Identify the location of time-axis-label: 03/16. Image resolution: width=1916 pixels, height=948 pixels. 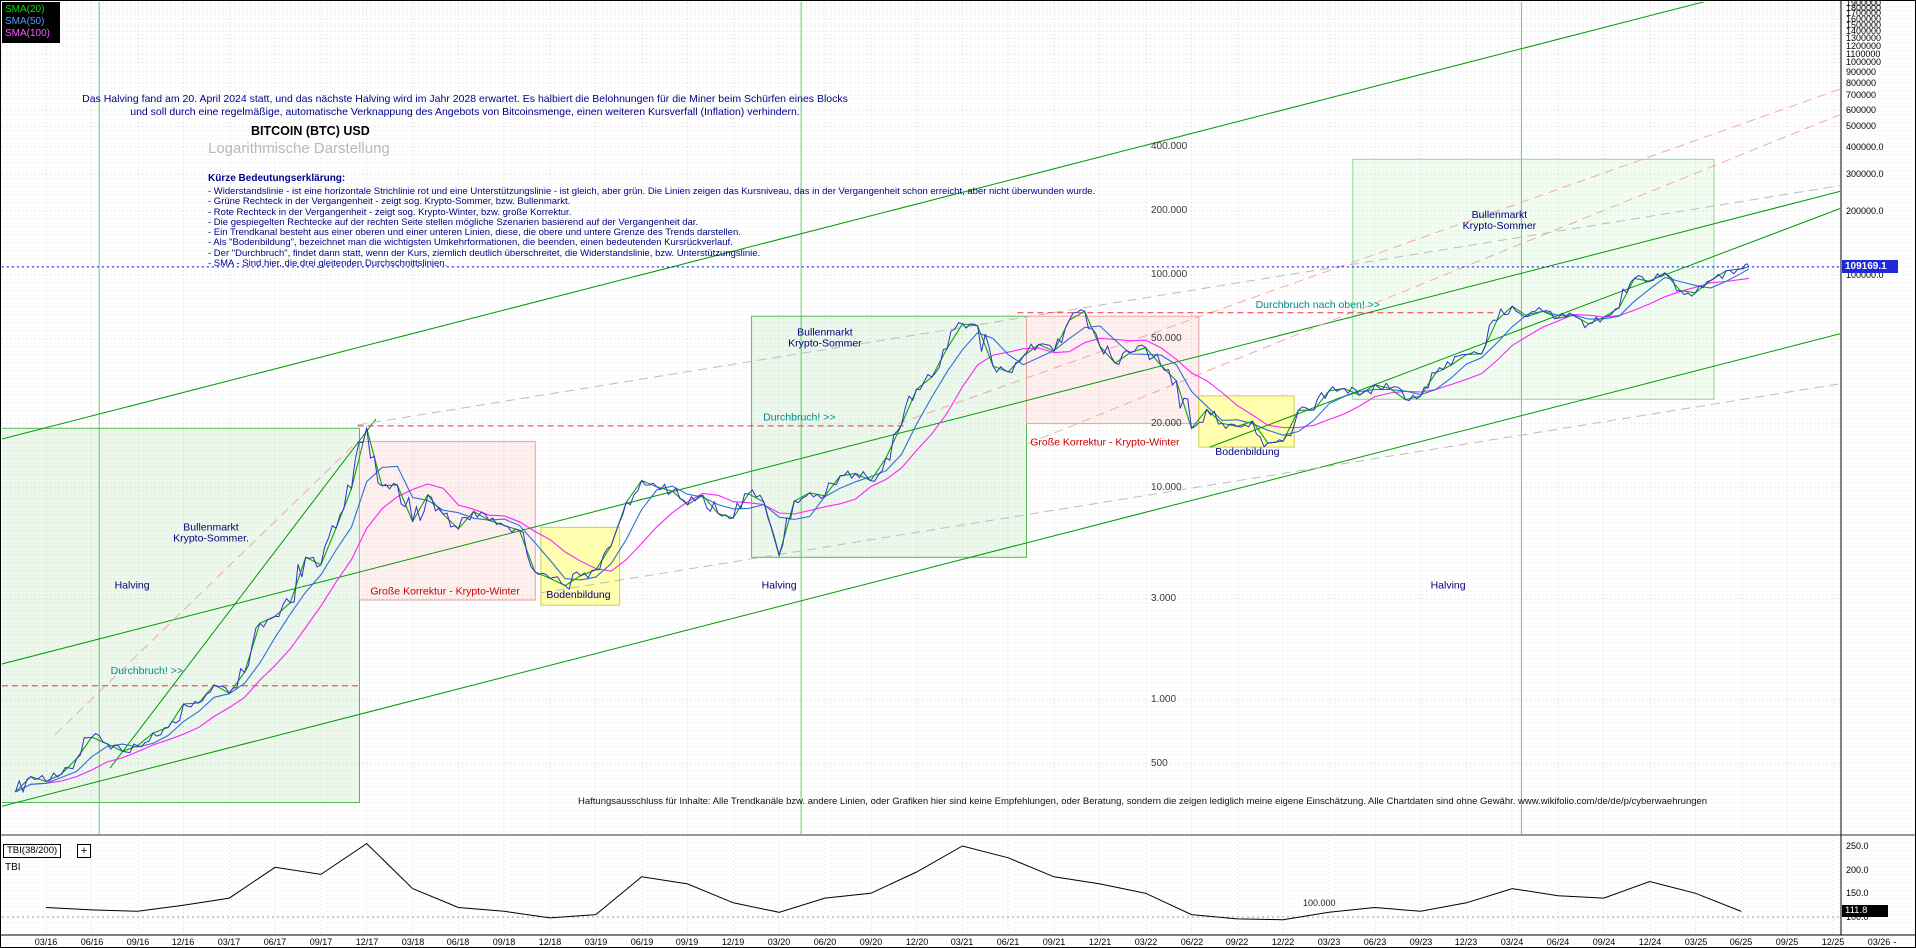
(46, 942).